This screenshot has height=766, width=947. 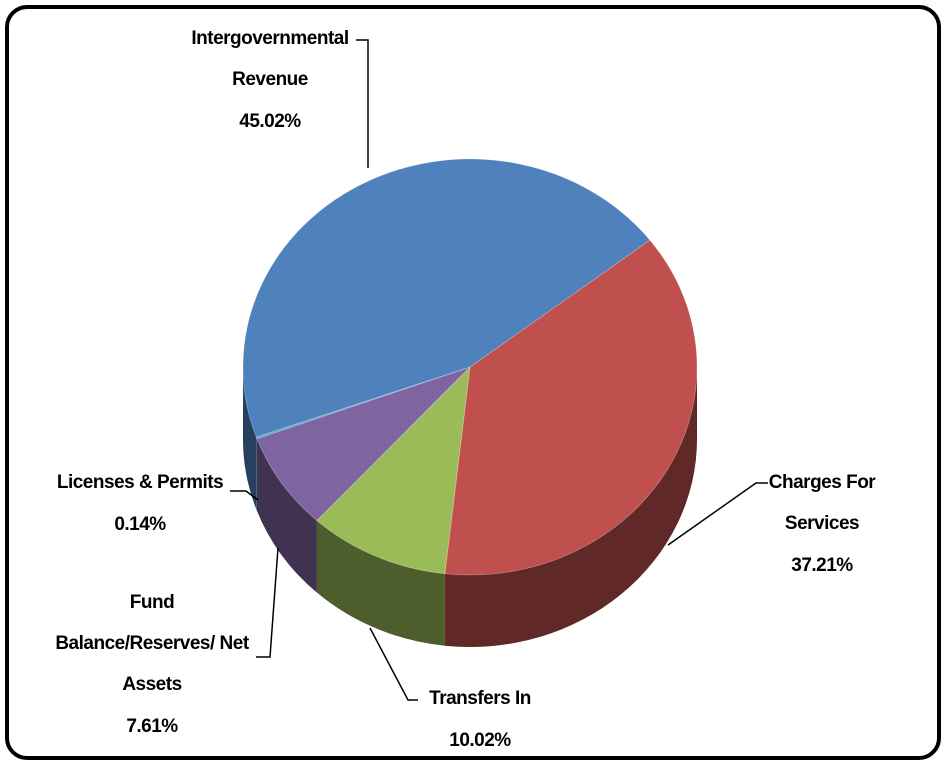 I want to click on data-label: Fund Balance/Reserves/ Net Assets 7.61%, so click(x=152, y=665).